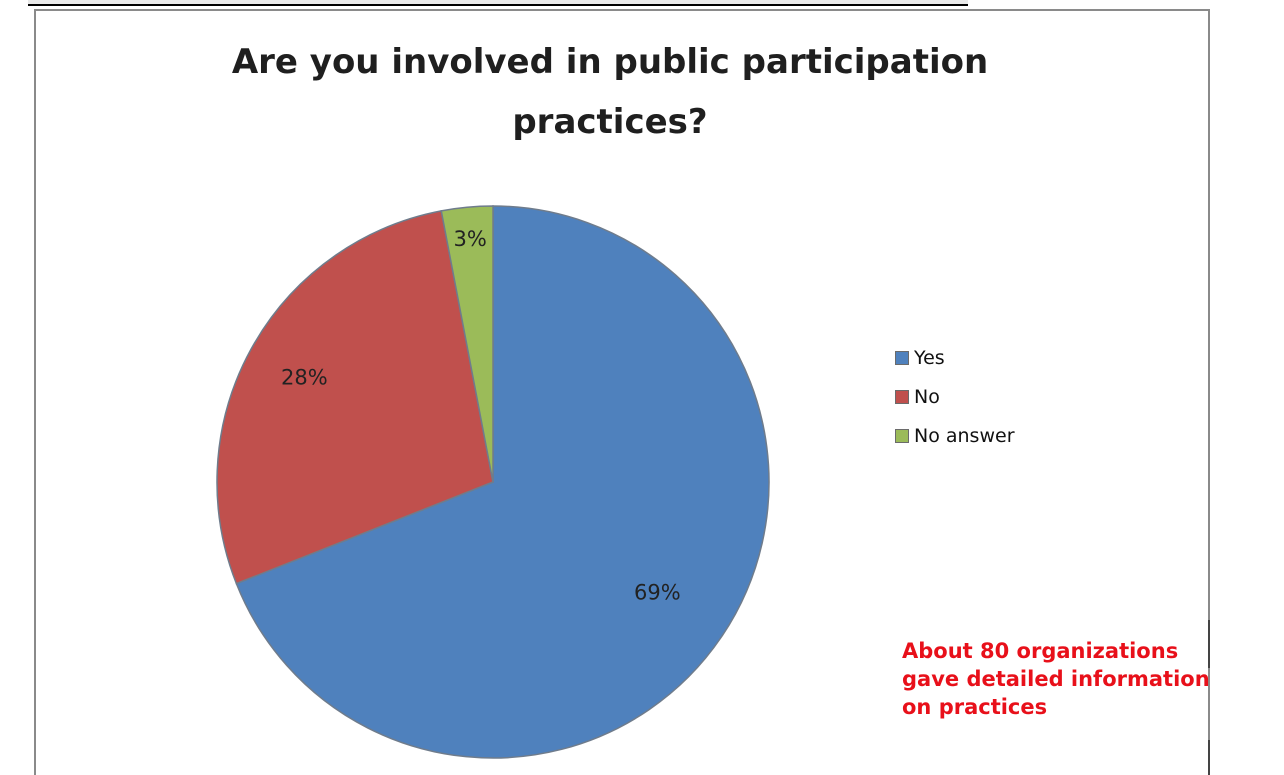 The height and width of the screenshot is (775, 1284). What do you see at coordinates (467, 344) in the screenshot?
I see `pie-slice-no-answer` at bounding box center [467, 344].